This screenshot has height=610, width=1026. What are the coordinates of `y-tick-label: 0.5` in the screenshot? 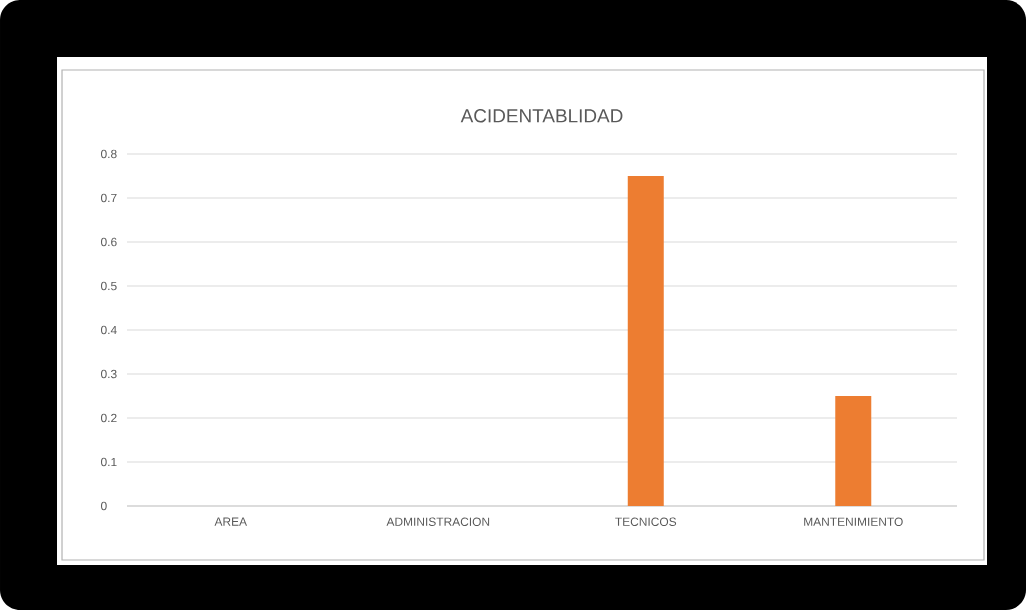 It's located at (109, 286).